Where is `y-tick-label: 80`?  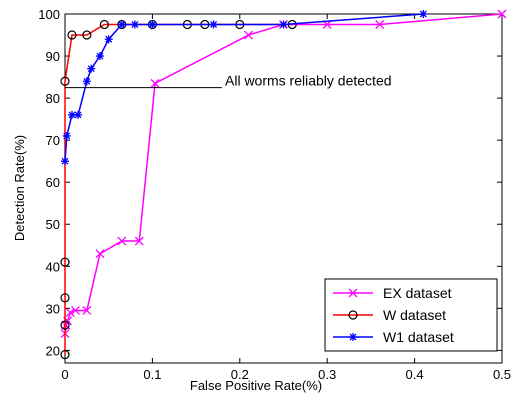 y-tick-label: 80 is located at coordinates (53, 98).